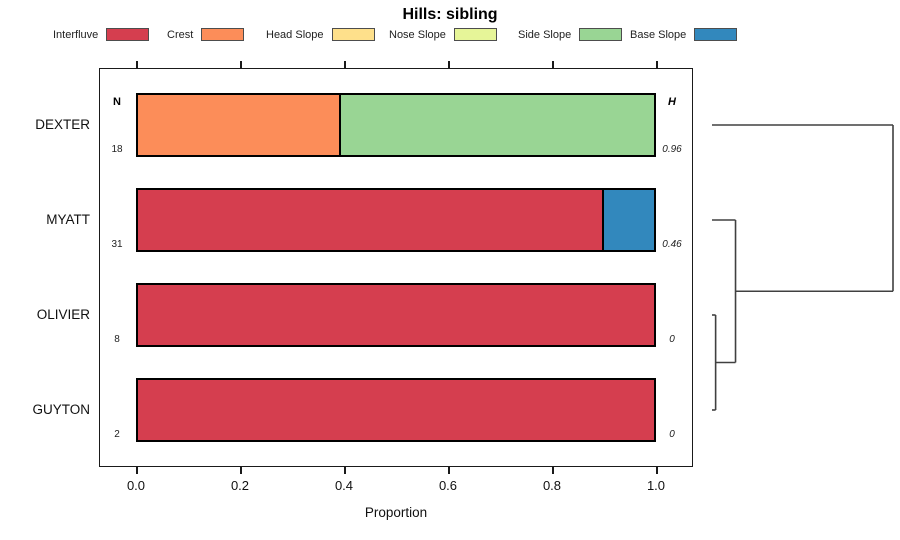  Describe the element at coordinates (117, 244) in the screenshot. I see `n-value: 31` at that location.